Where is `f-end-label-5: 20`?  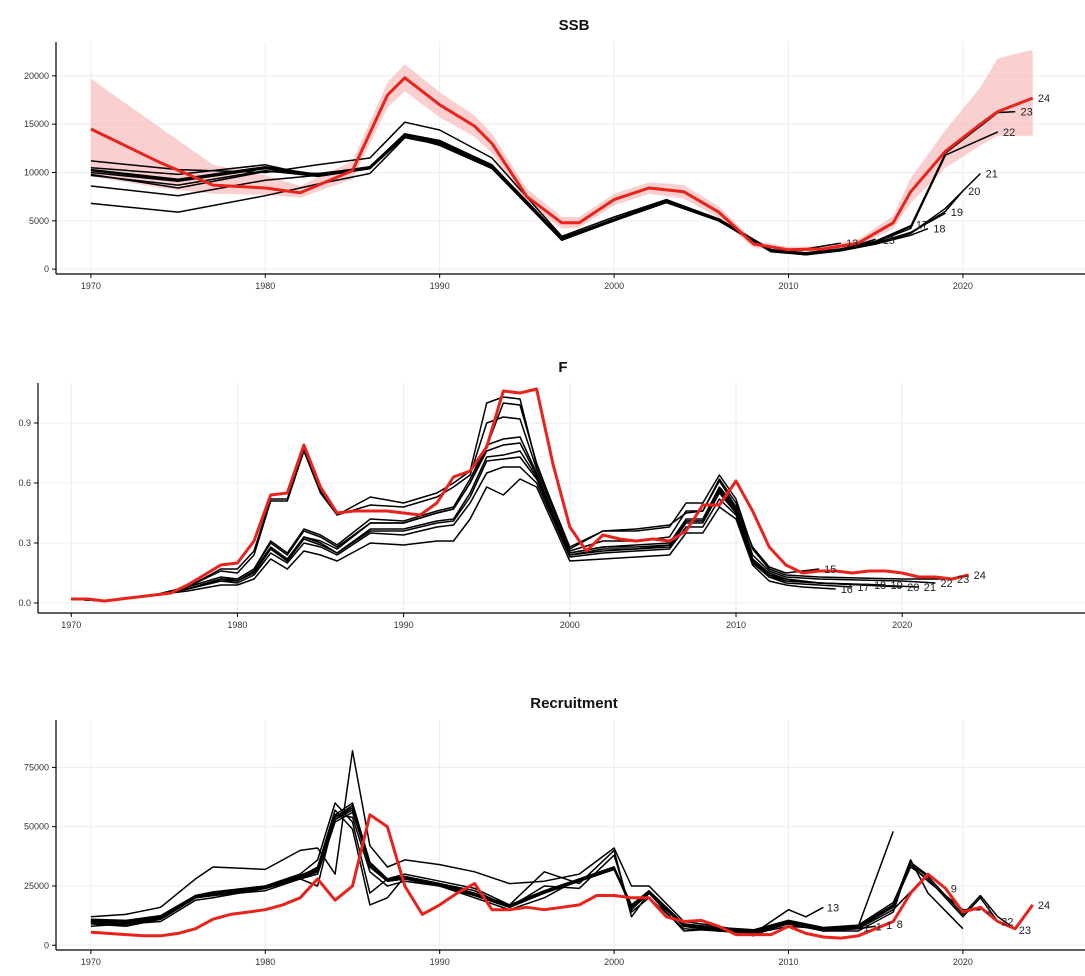 f-end-label-5: 20 is located at coordinates (913, 588).